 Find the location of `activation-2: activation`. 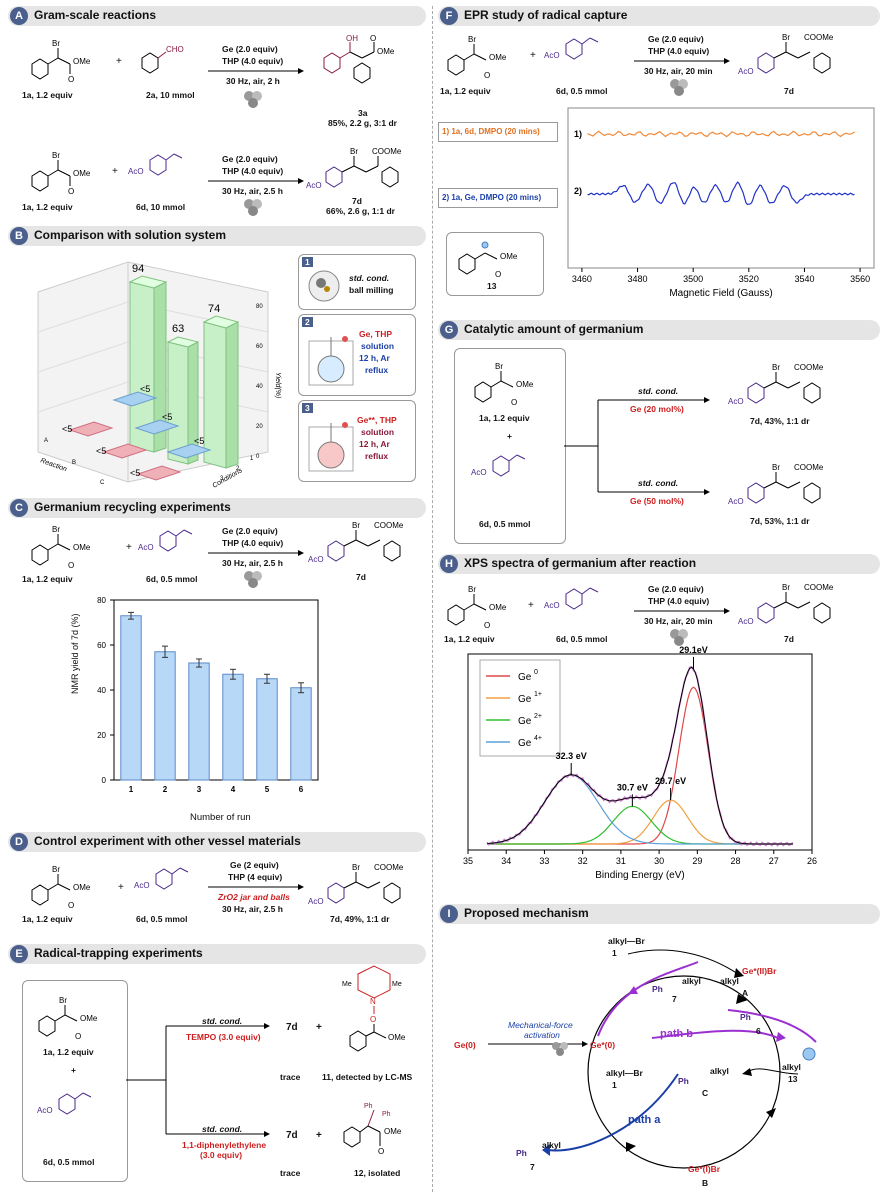

activation-2: activation is located at coordinates (542, 1035).